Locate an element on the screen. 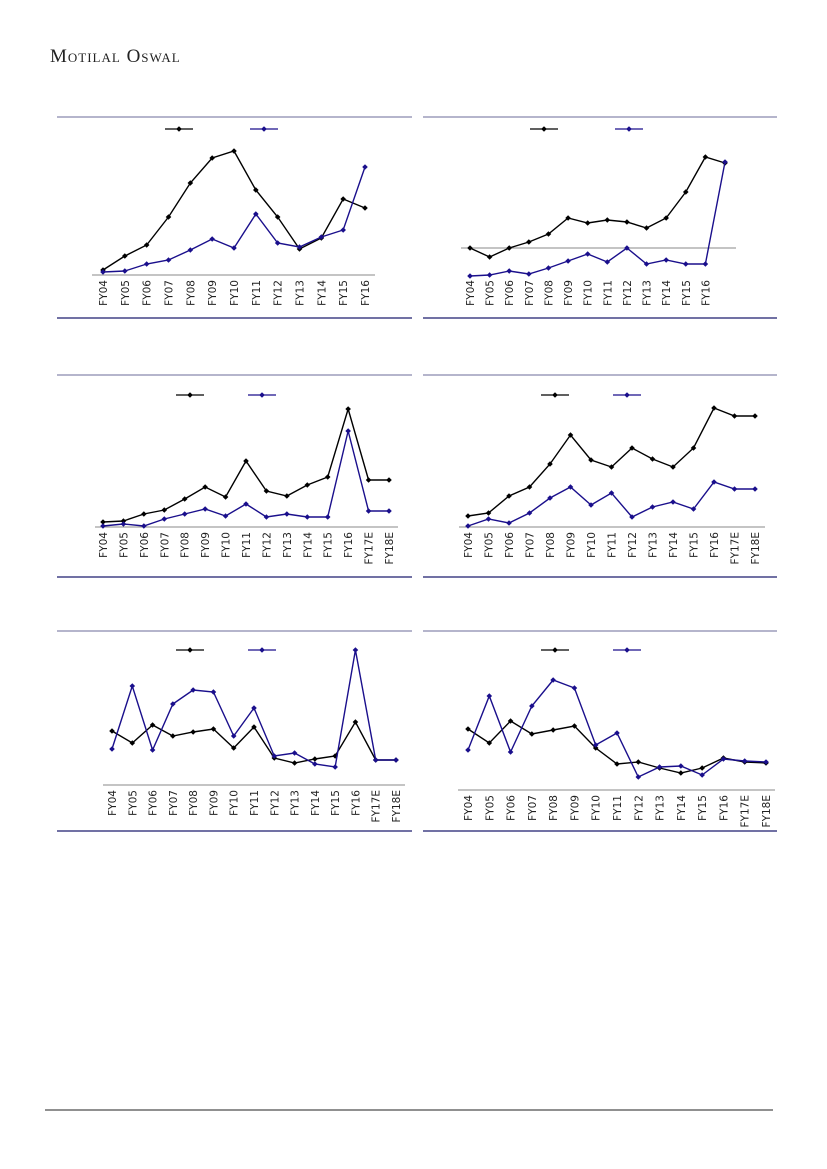  x-tick-label: FY10 is located at coordinates (597, 808).